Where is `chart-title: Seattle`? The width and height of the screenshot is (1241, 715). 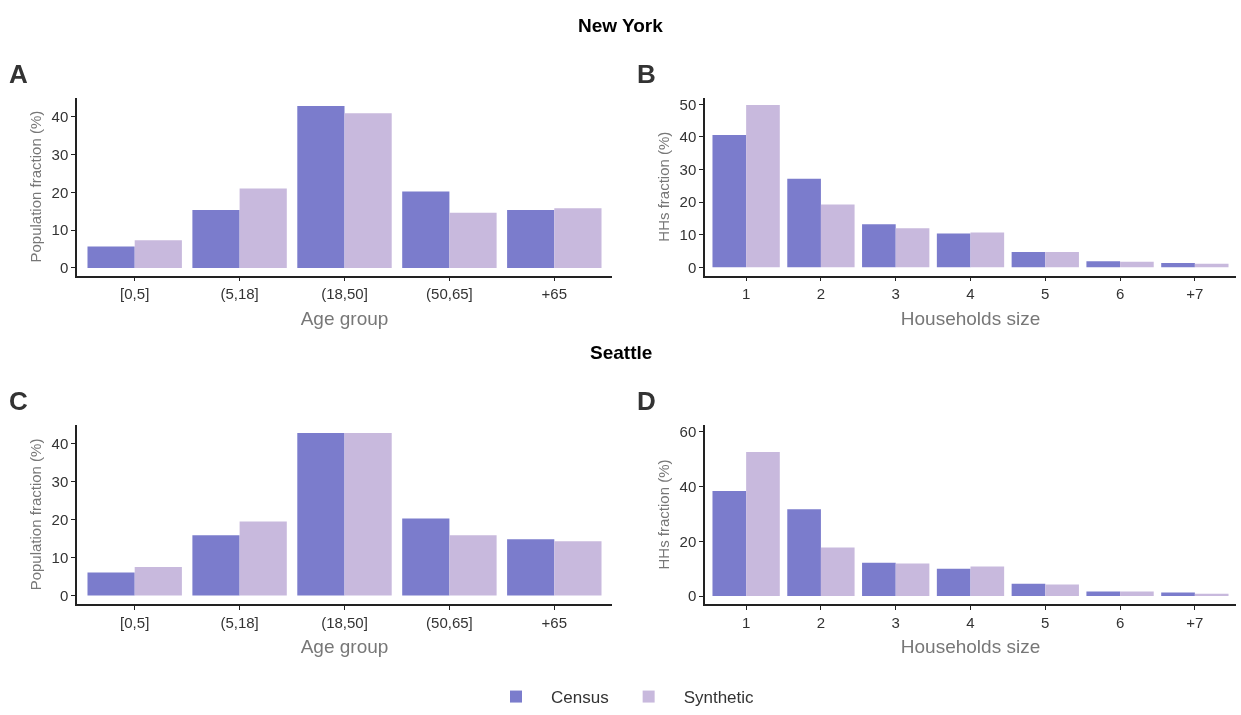
chart-title: Seattle is located at coordinates (621, 352).